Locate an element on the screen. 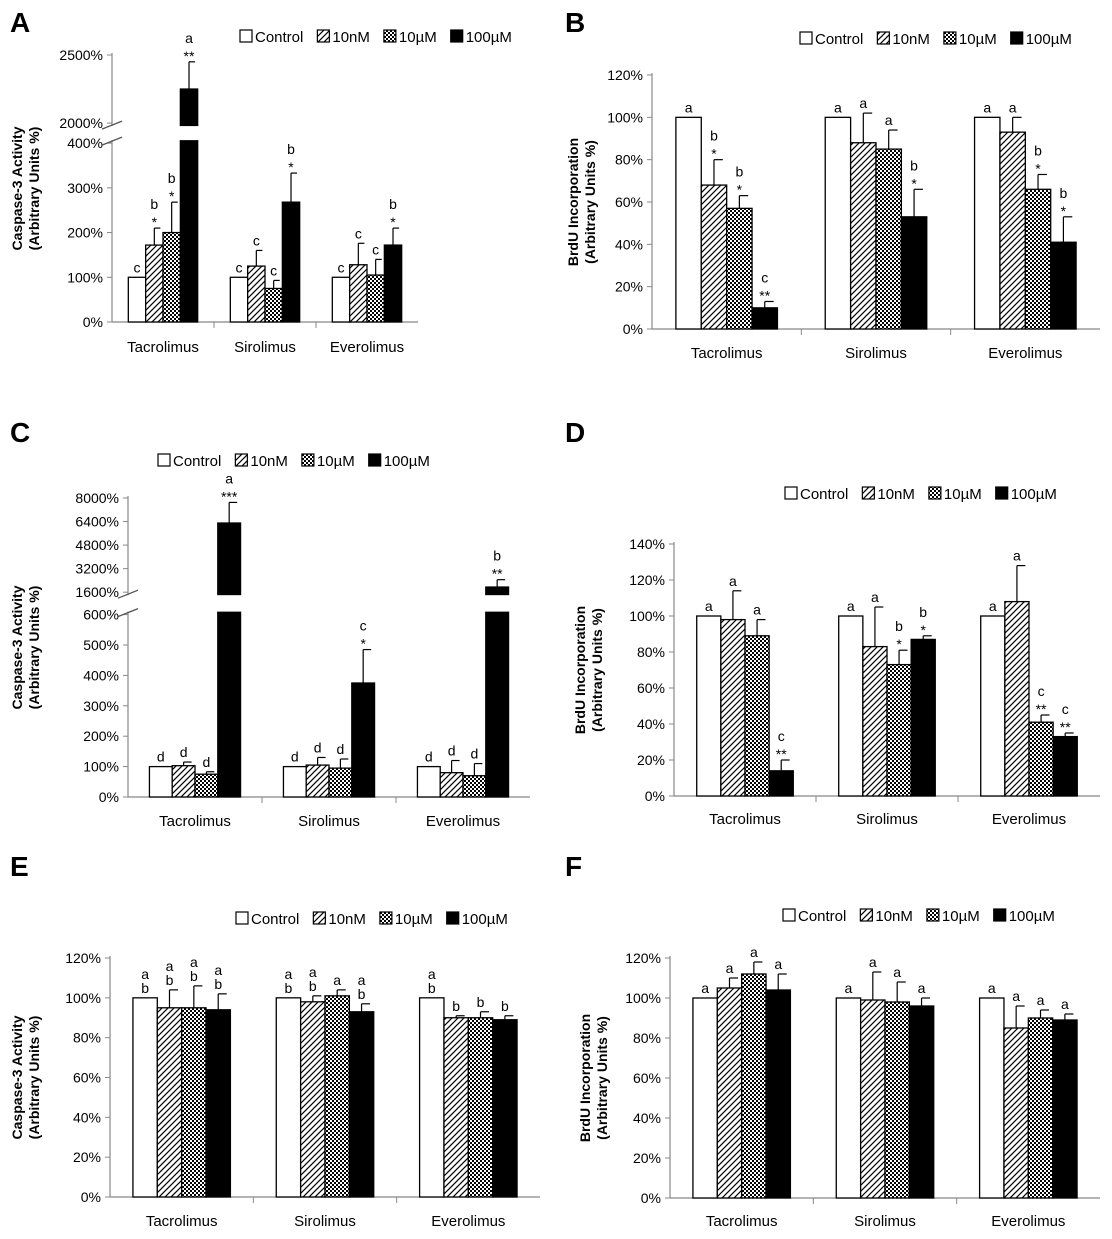  bar-a-100µm-tacrolimus is located at coordinates (189, 205).